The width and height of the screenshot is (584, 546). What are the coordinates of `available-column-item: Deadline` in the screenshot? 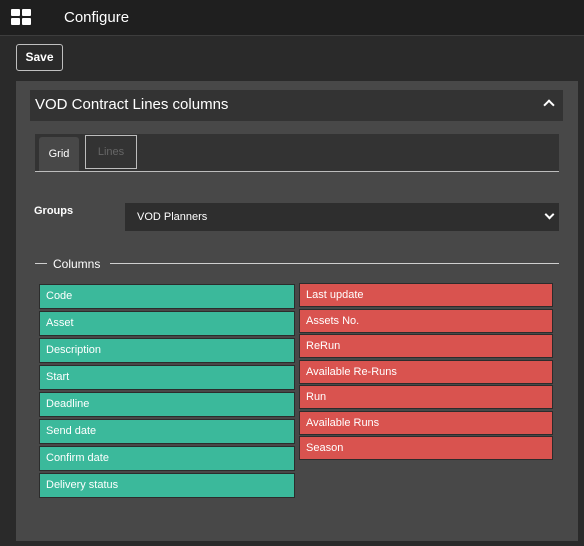 It's located at (167, 404).